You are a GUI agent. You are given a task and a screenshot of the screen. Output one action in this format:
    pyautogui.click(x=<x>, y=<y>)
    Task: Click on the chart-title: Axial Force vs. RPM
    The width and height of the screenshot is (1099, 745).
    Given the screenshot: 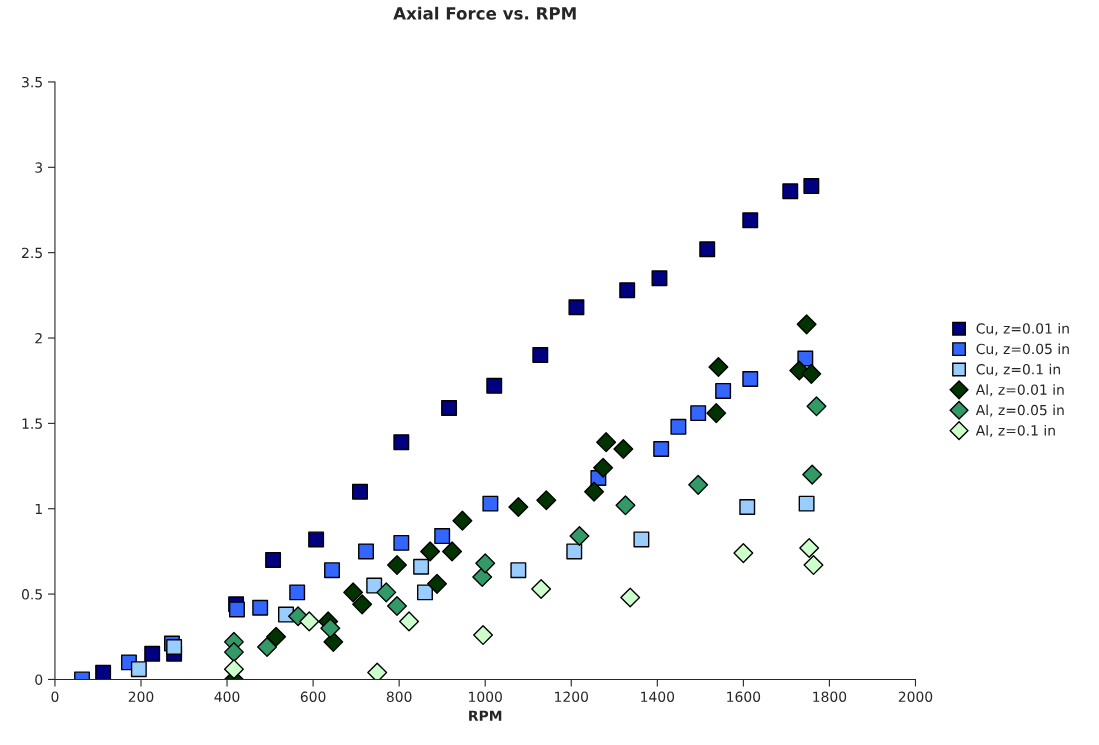 What is the action you would take?
    pyautogui.click(x=484, y=13)
    